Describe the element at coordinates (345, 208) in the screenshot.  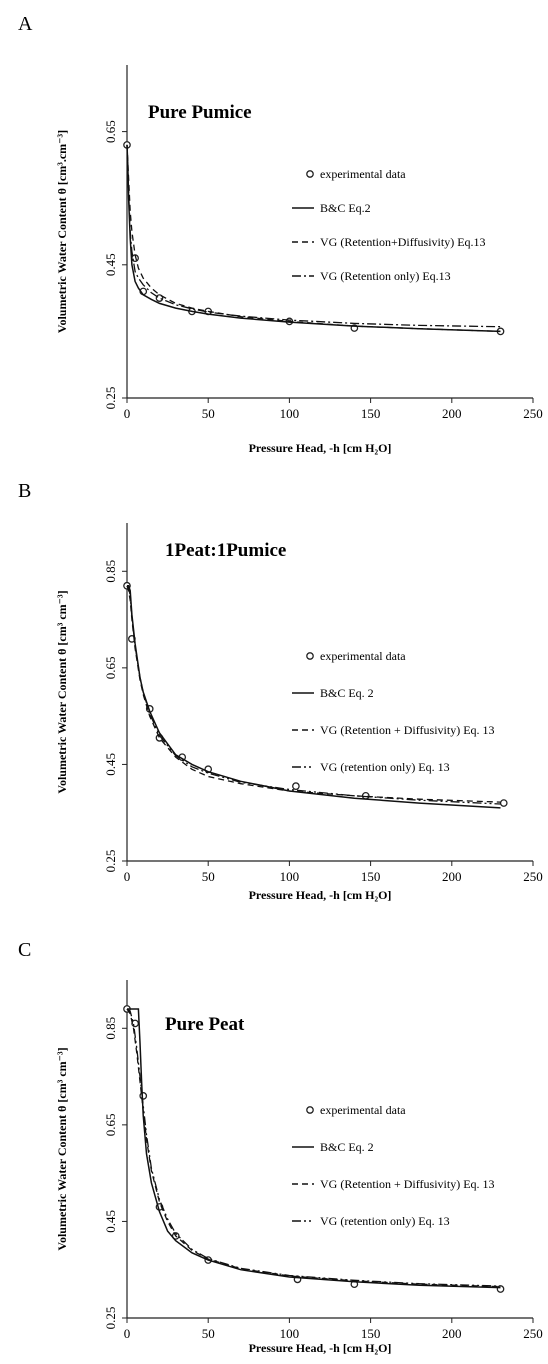
I see `legend-label: B&C Eq.2` at that location.